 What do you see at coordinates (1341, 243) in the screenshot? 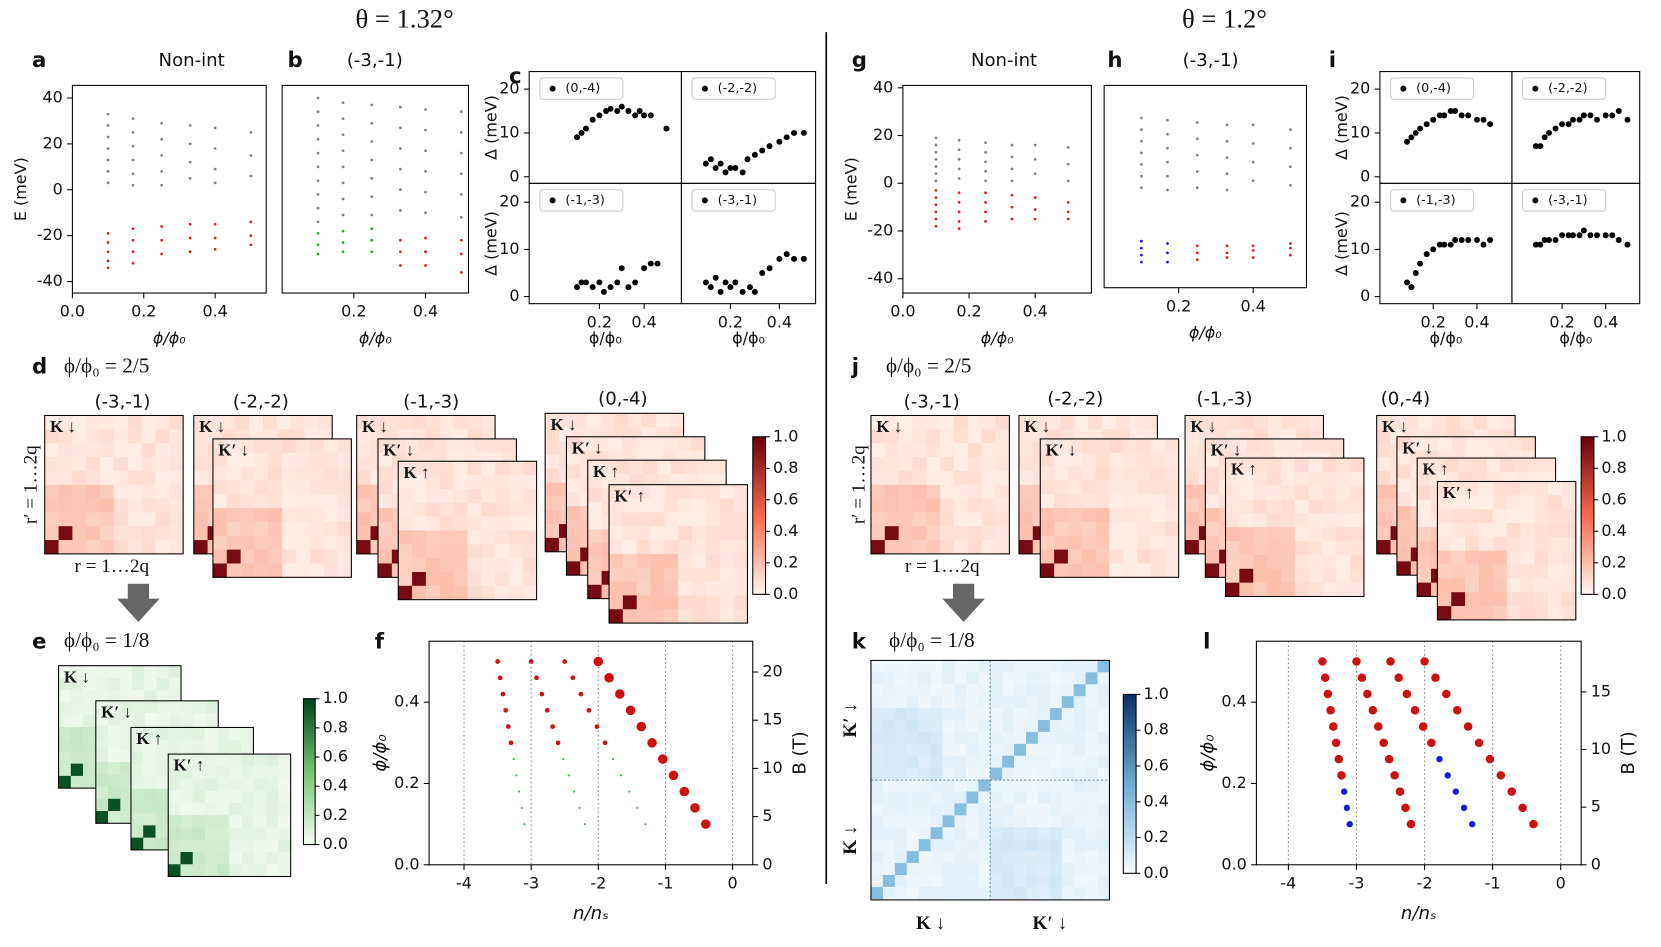
I see `y-axis-label: Δ (meV)` at bounding box center [1341, 243].